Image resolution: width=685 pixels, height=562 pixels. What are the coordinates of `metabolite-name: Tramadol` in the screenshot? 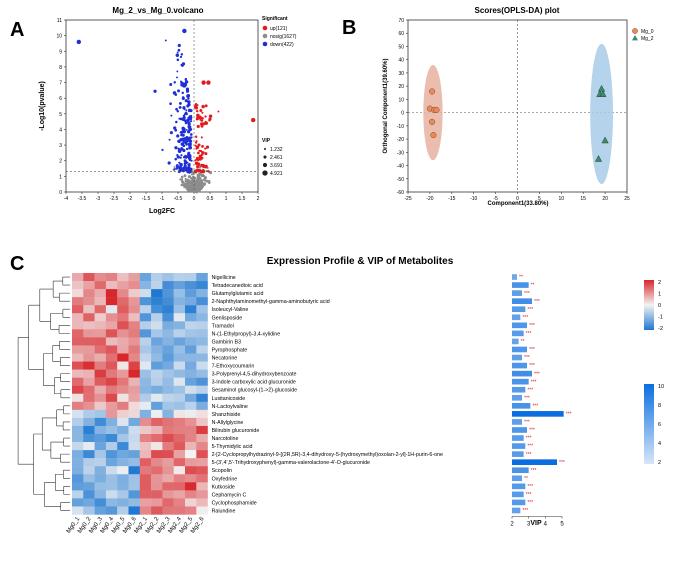 It's located at (223, 326).